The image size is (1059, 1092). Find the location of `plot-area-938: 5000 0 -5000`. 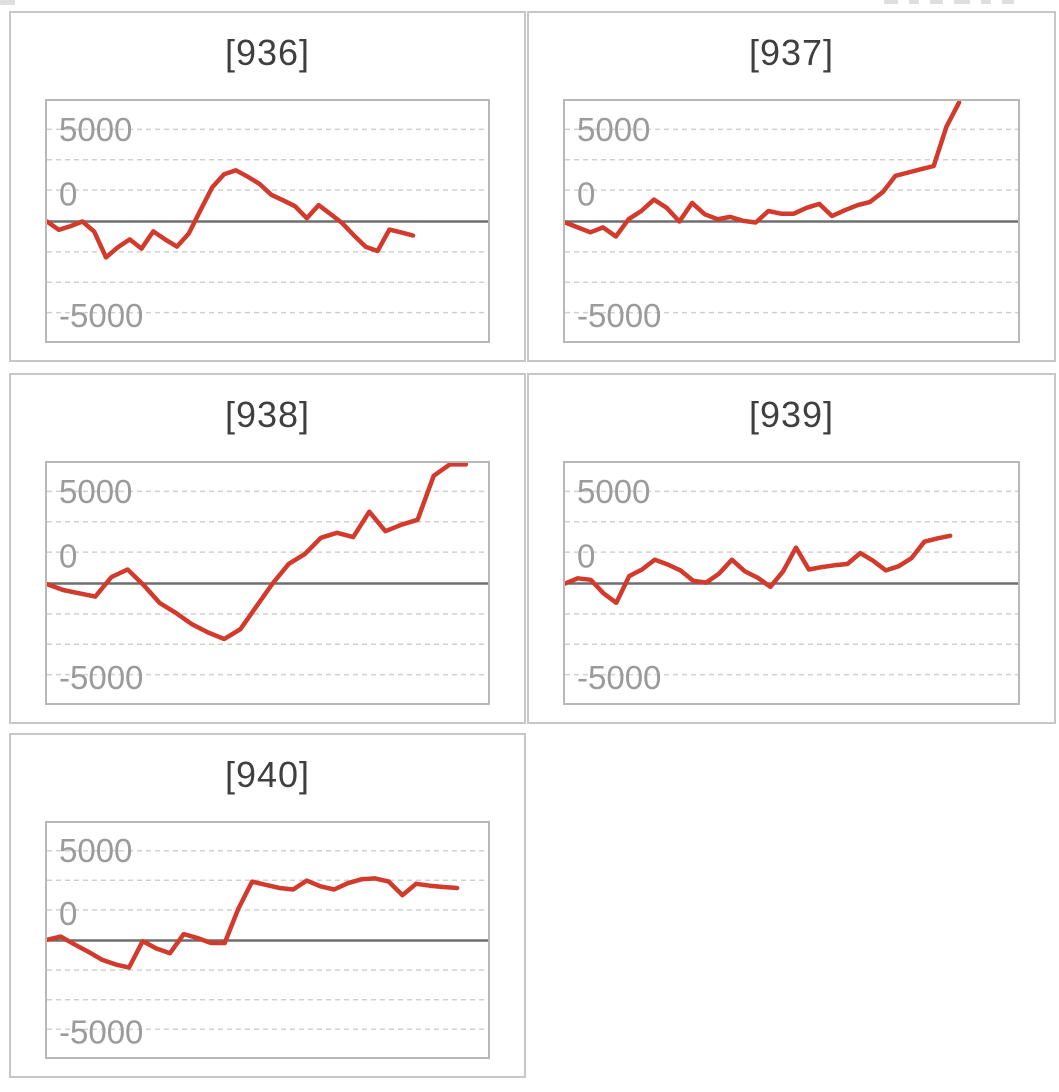

plot-area-938: 5000 0 -5000 is located at coordinates (267, 583).